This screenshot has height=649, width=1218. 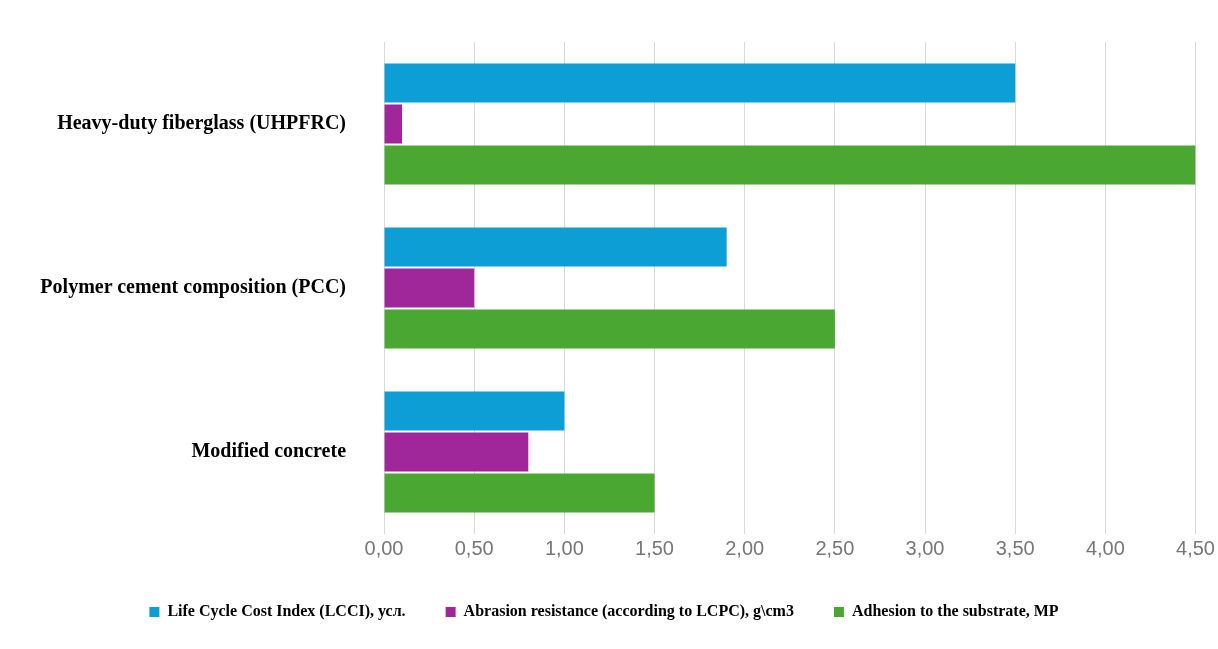 I want to click on x-tick-label: 0,50, so click(x=474, y=547).